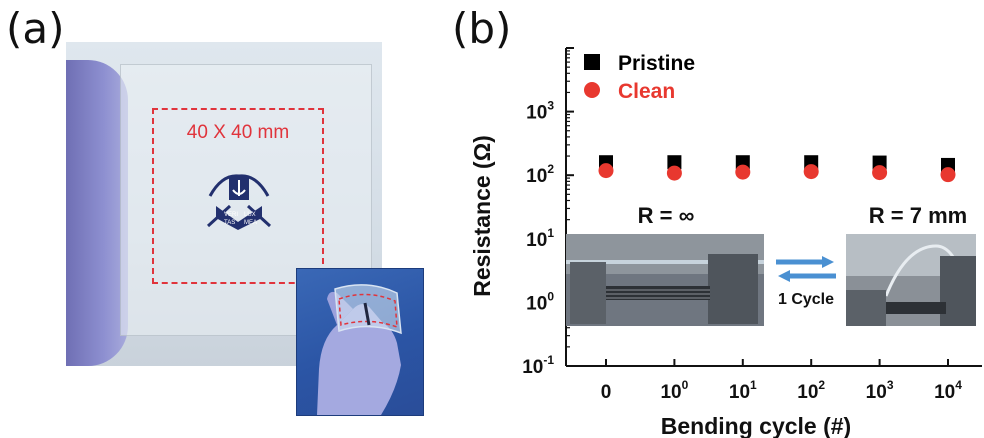  Describe the element at coordinates (606, 392) in the screenshot. I see `x-tick-label: 0` at that location.